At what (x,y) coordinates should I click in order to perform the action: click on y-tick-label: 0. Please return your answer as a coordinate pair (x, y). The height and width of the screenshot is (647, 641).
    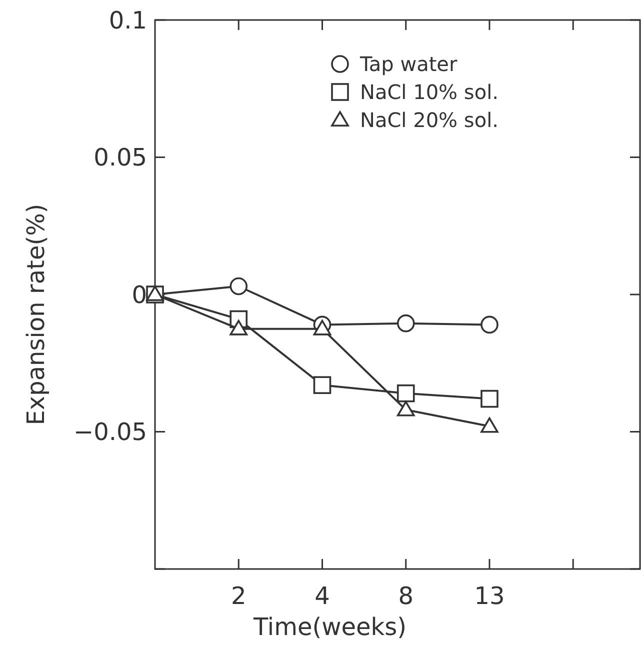
    Looking at the image, I should click on (139, 294).